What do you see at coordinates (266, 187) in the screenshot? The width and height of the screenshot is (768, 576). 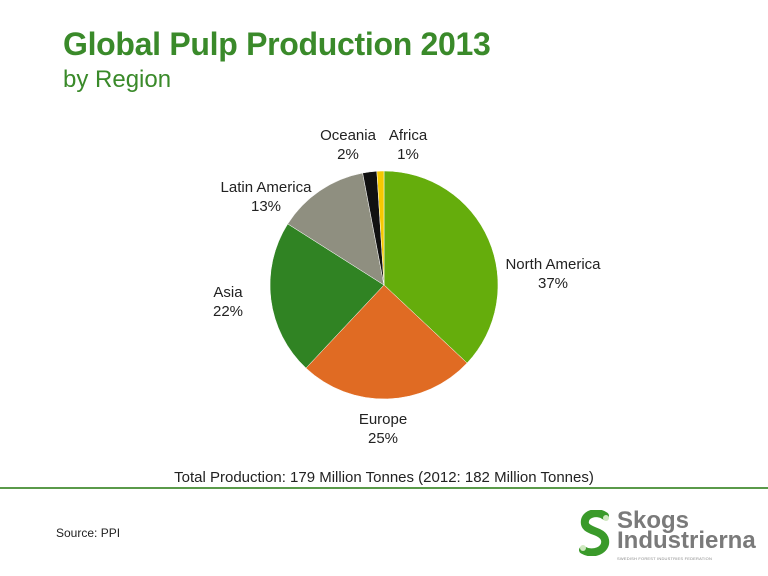 I see `label-name: Latin America` at bounding box center [266, 187].